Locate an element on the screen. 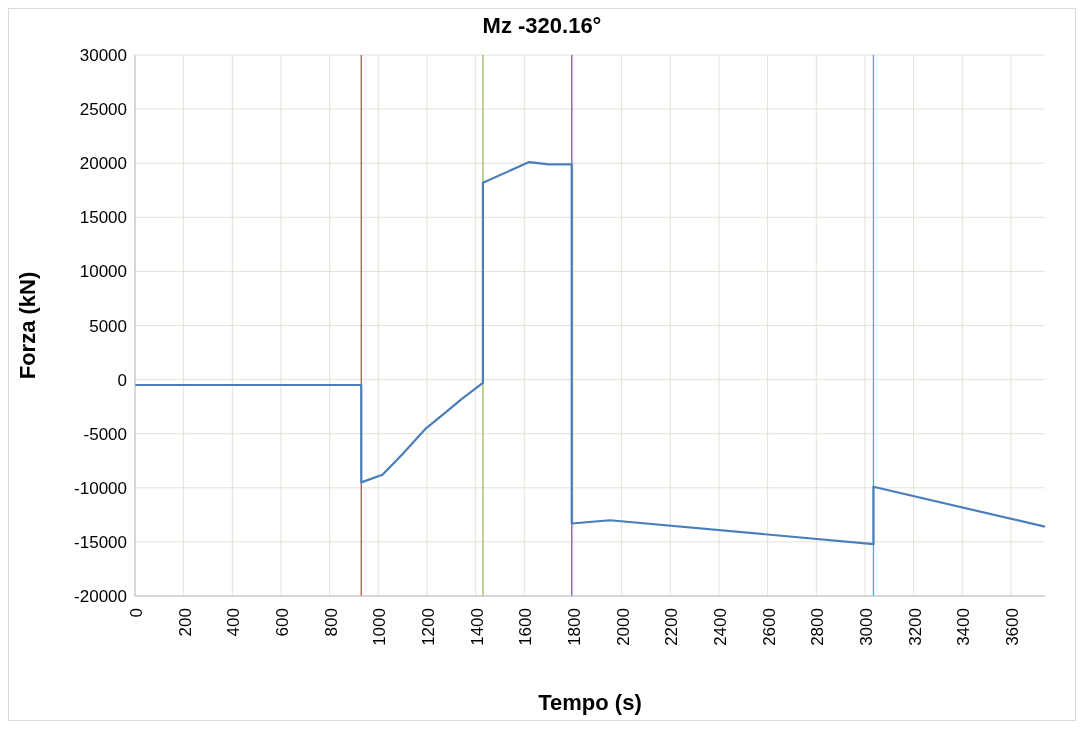 The image size is (1086, 729). x-tick-label: 600 is located at coordinates (282, 622).